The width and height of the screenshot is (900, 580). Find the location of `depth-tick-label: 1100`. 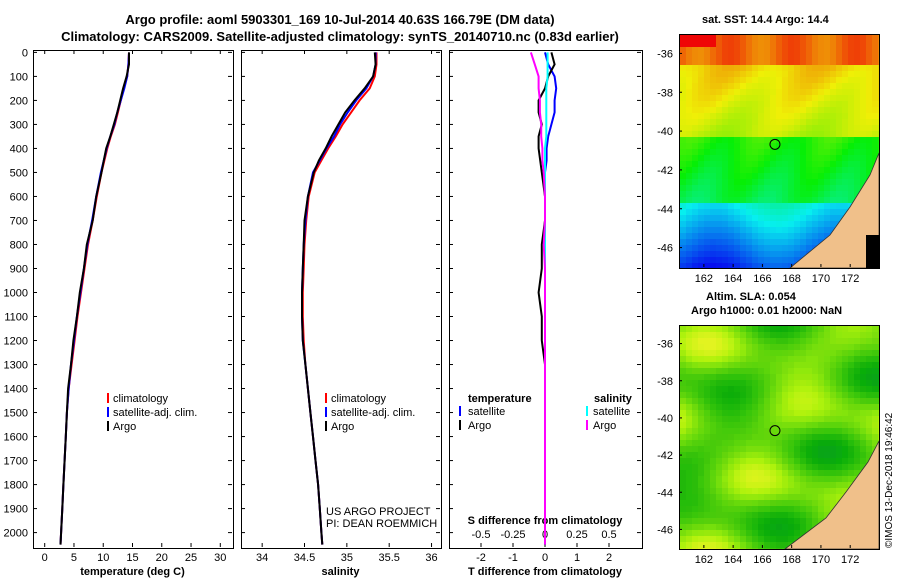

depth-tick-label: 1100 is located at coordinates (16, 318).